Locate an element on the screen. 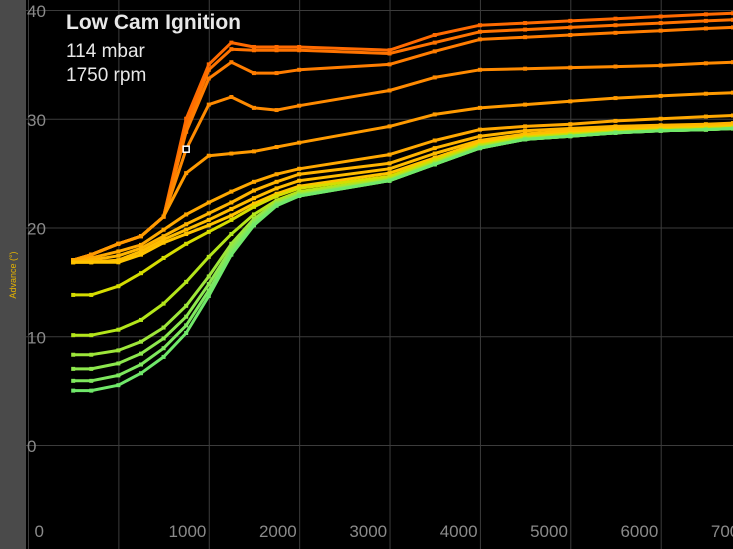  y-axis-strip: Advance (°) is located at coordinates (13, 274).